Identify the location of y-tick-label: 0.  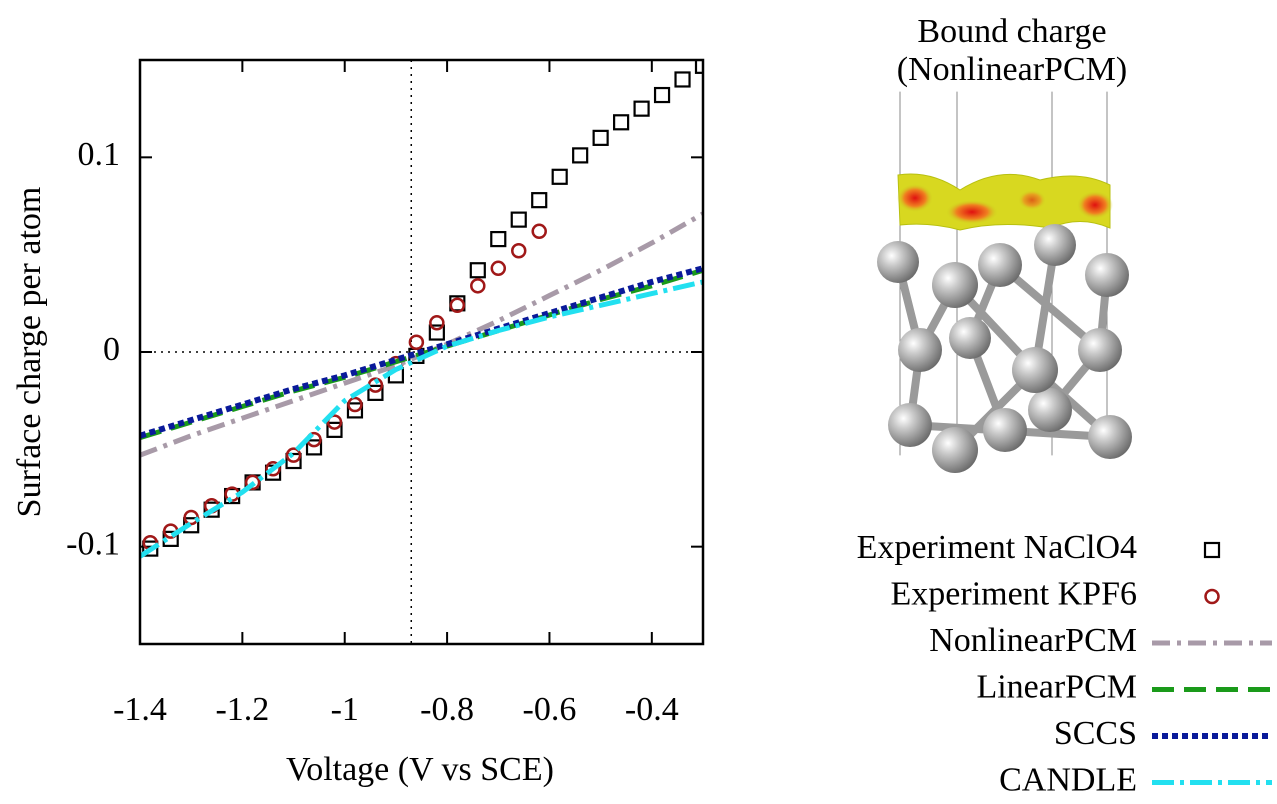
(111, 349).